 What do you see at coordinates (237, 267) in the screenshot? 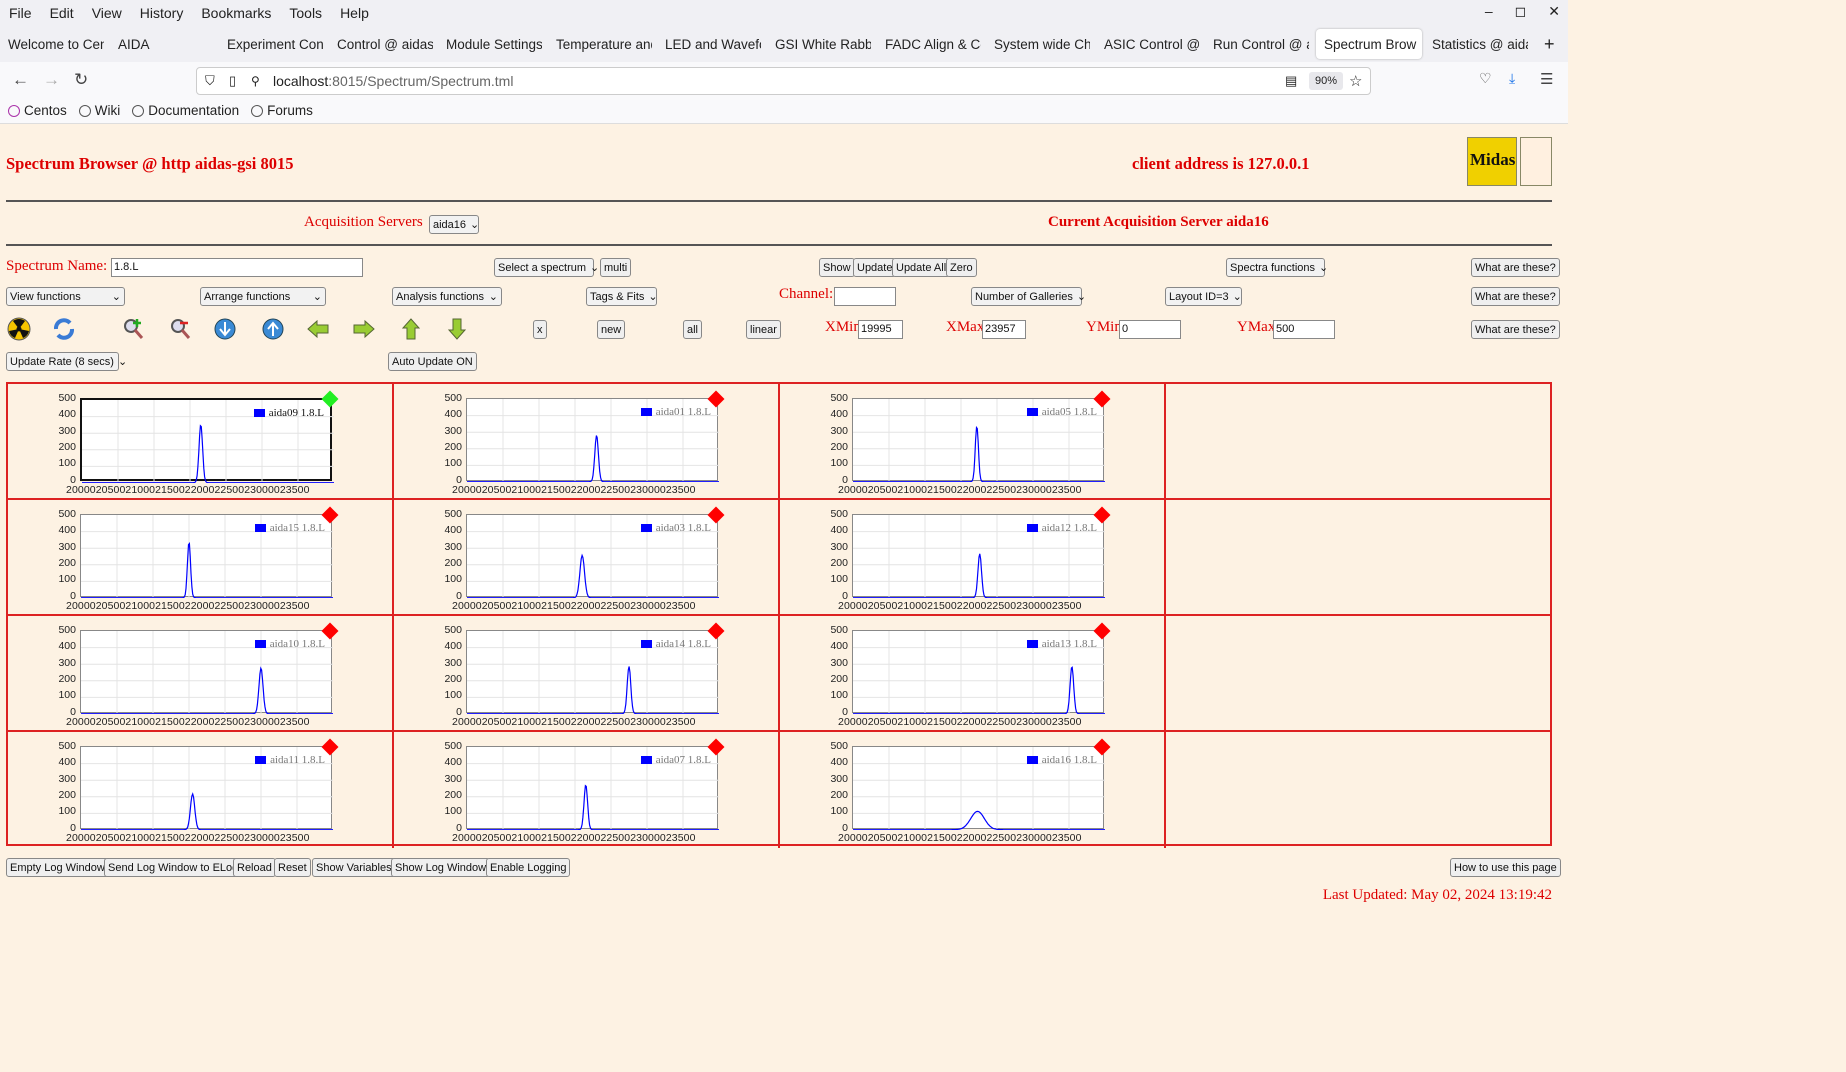
I see `spectrum-name-input: 1.8.L` at bounding box center [237, 267].